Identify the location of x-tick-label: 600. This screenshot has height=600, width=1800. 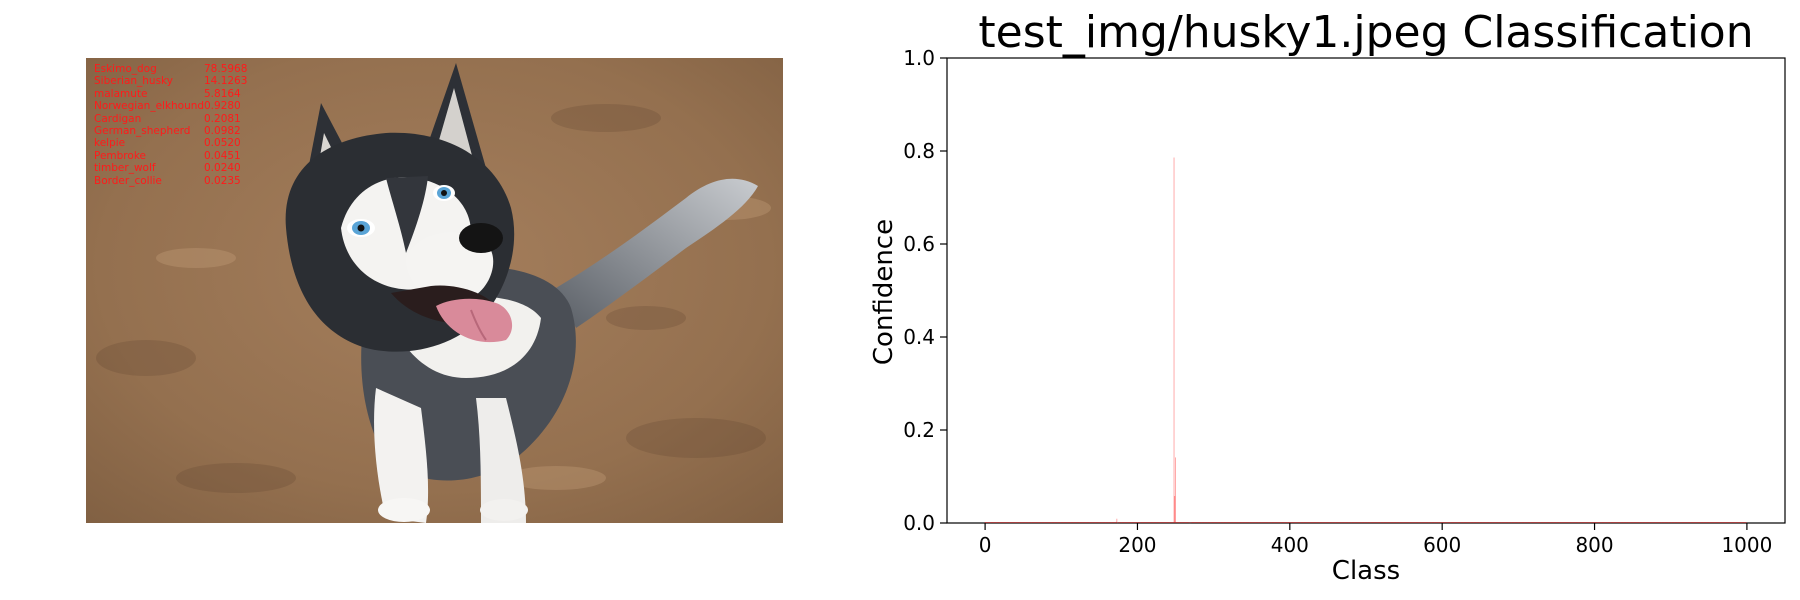
(1442, 545).